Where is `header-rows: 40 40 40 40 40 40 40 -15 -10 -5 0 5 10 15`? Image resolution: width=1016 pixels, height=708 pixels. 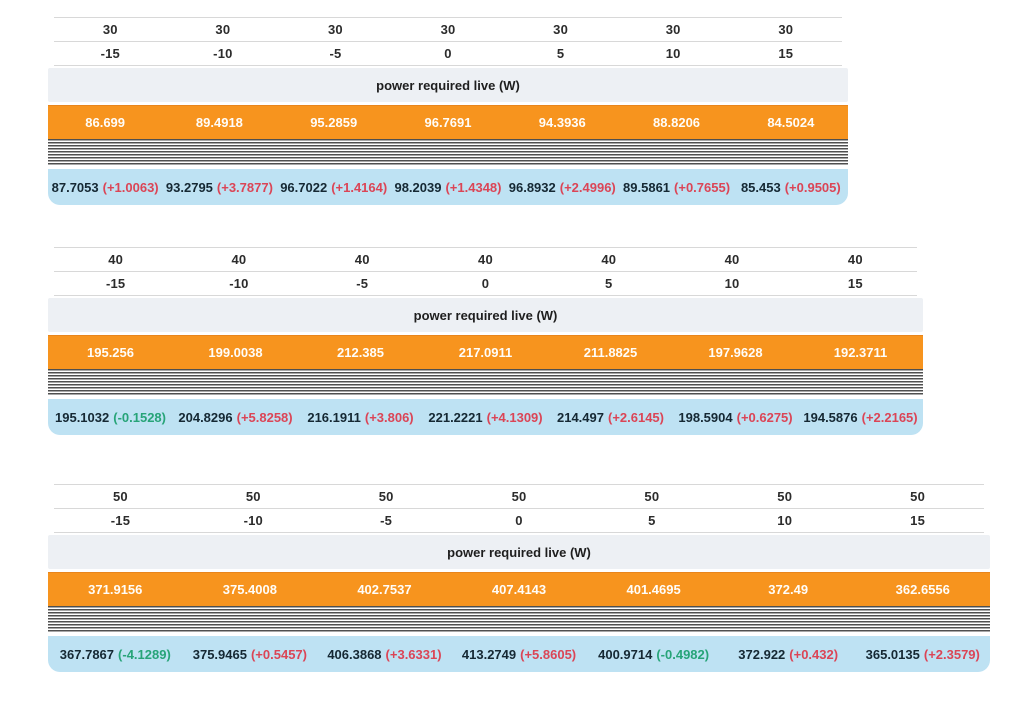
header-rows: 40 40 40 40 40 40 40 -15 -10 -5 0 5 10 15 is located at coordinates (485, 271).